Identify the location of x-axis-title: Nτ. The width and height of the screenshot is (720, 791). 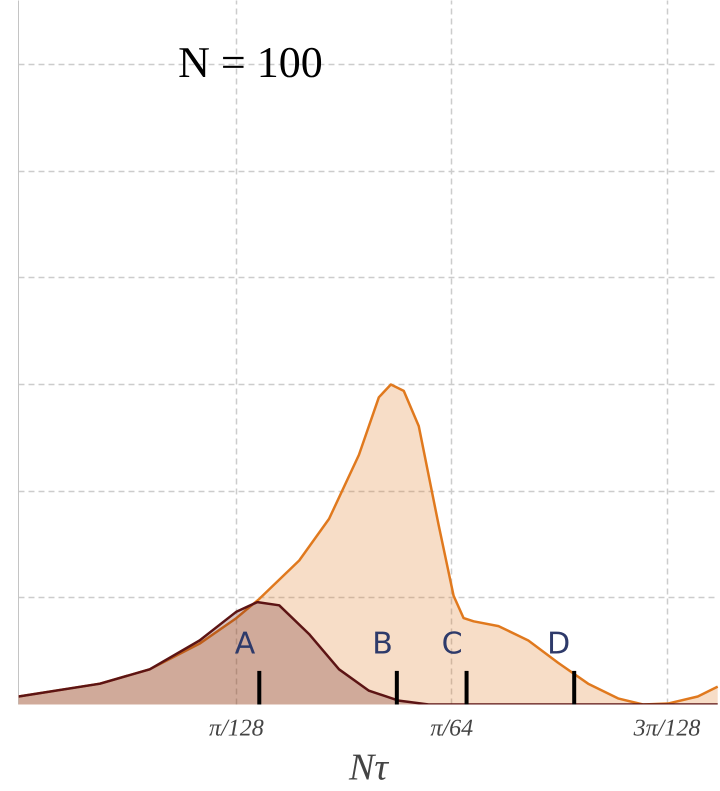
(369, 767).